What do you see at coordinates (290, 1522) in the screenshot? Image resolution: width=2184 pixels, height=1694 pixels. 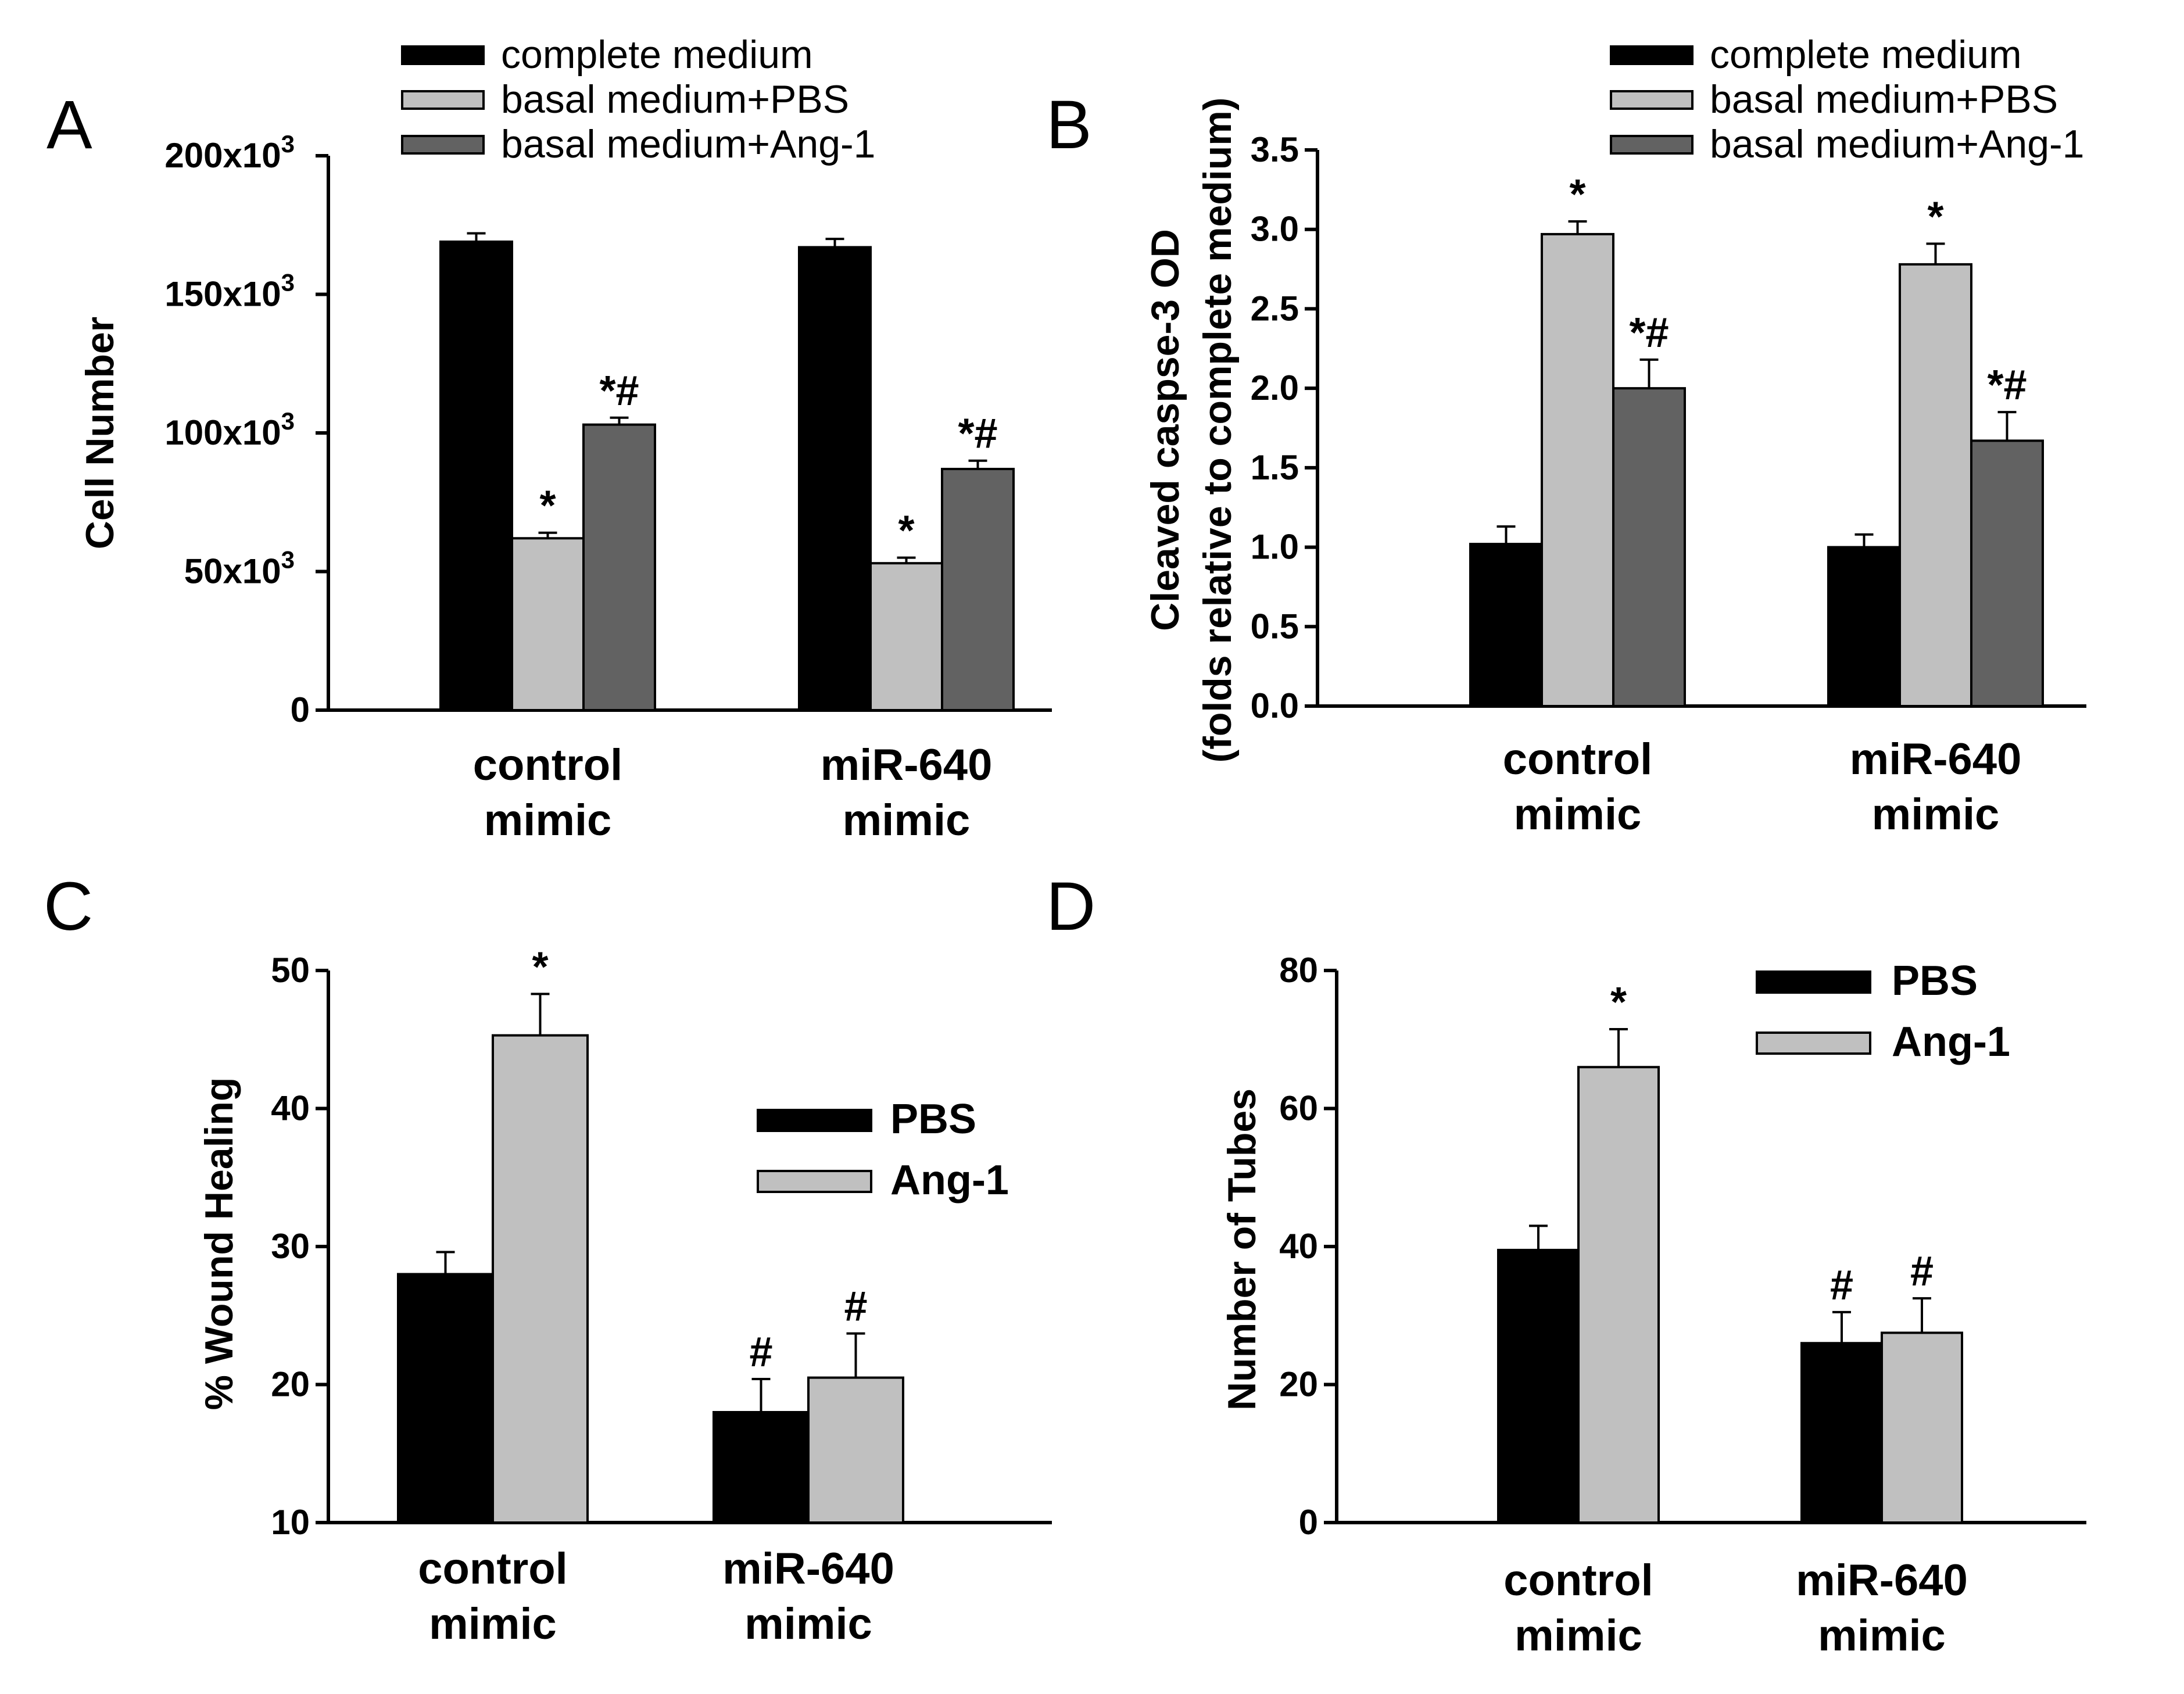 I see `y-tick-label: 10` at bounding box center [290, 1522].